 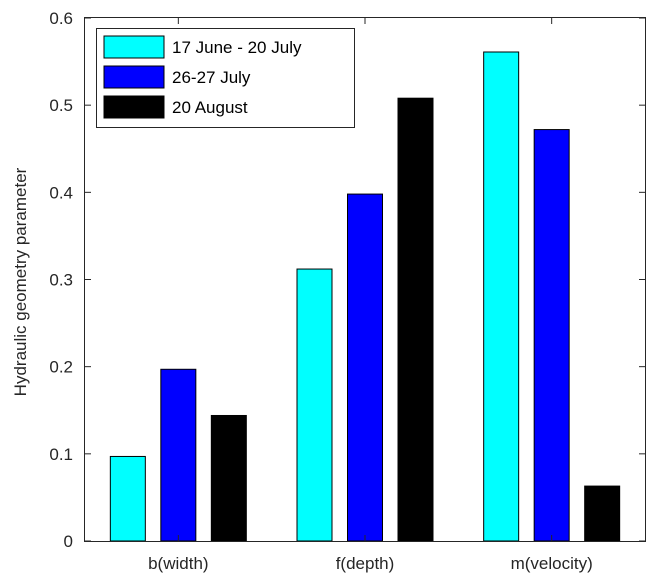 What do you see at coordinates (211, 77) in the screenshot?
I see `legend-label: 26-27 July` at bounding box center [211, 77].